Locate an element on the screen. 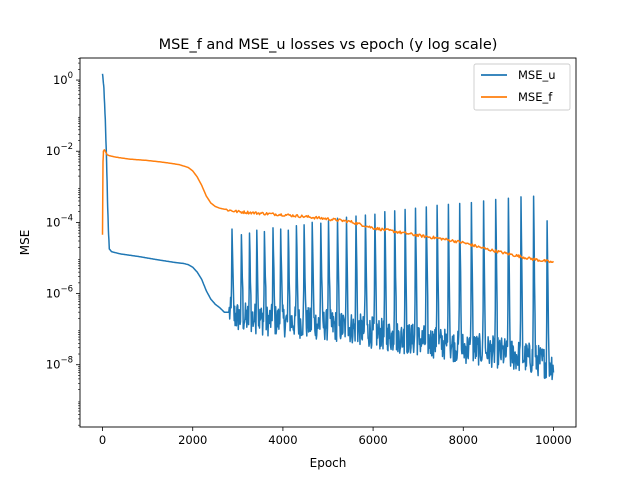  y-tick-label: 10⁰ is located at coordinates (63, 79).